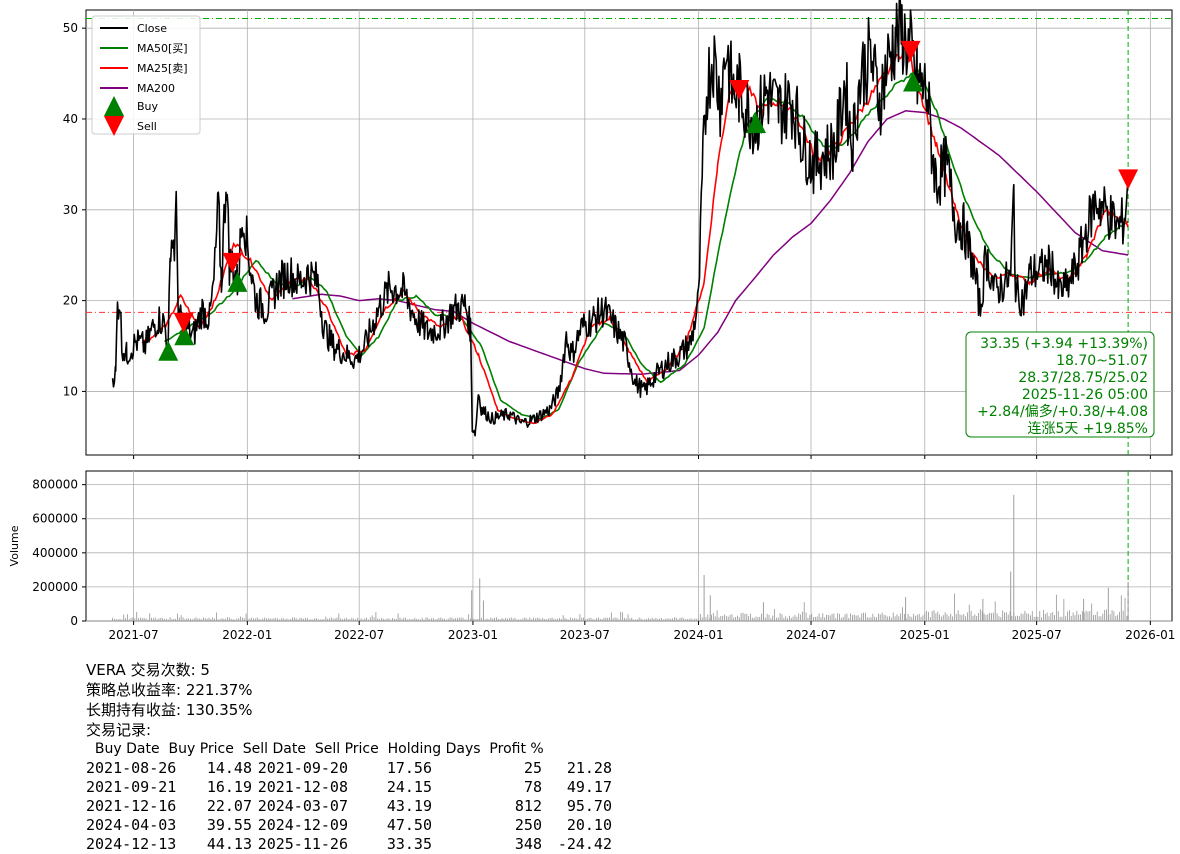 This screenshot has width=1180, height=854. Describe the element at coordinates (55, 519) in the screenshot. I see `volume-y-tick-label: 600000` at that location.